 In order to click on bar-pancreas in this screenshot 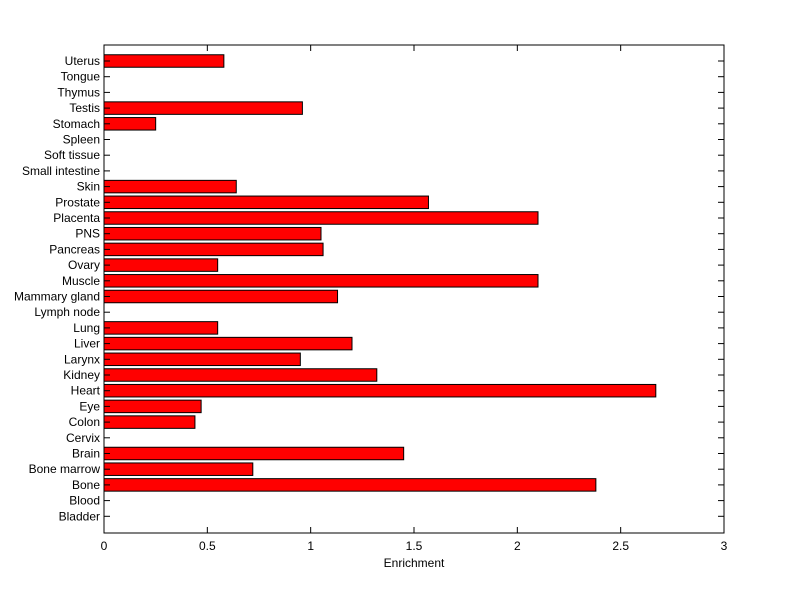, I will do `click(213, 249)`.